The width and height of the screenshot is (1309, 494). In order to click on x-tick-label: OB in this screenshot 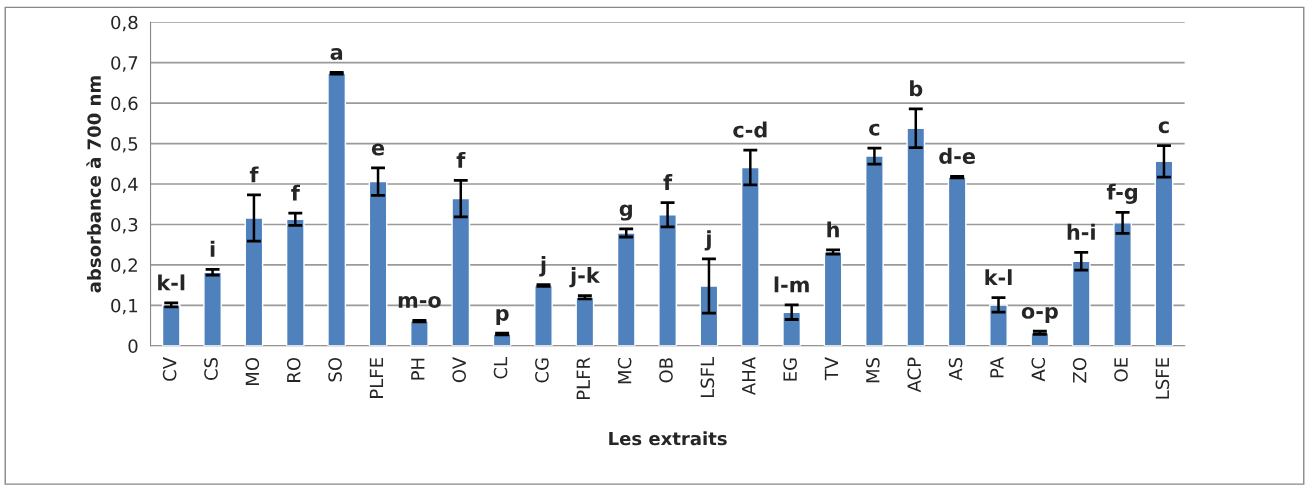, I will do `click(666, 370)`.